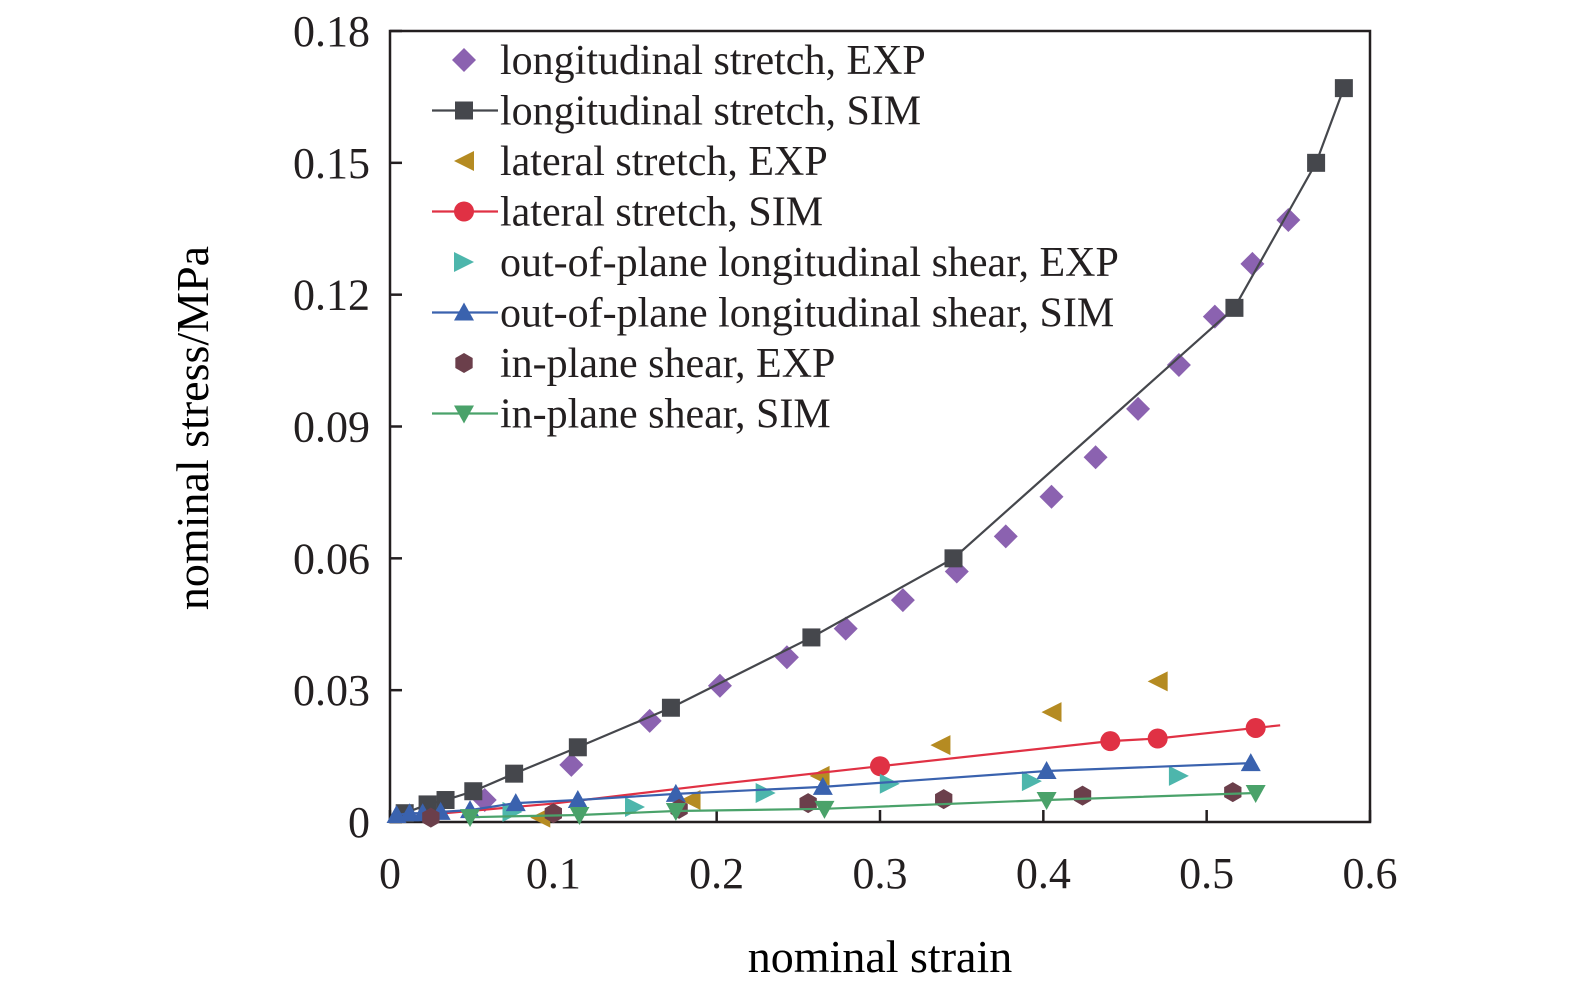 The width and height of the screenshot is (1575, 996). I want to click on y-tick-label: 0.03, so click(331, 690).